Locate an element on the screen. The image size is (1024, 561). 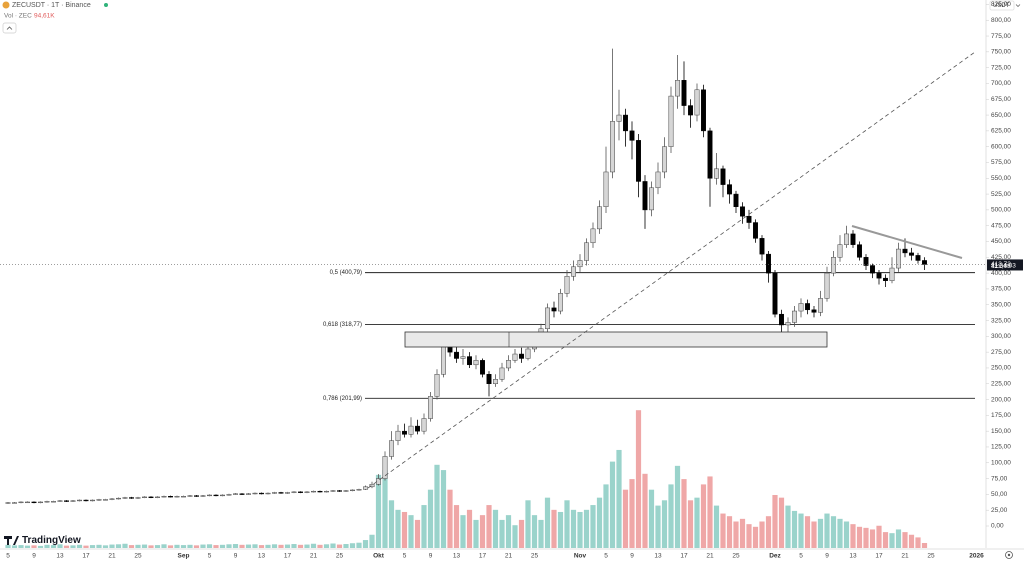
currency-box is located at coordinates (1002, 5).